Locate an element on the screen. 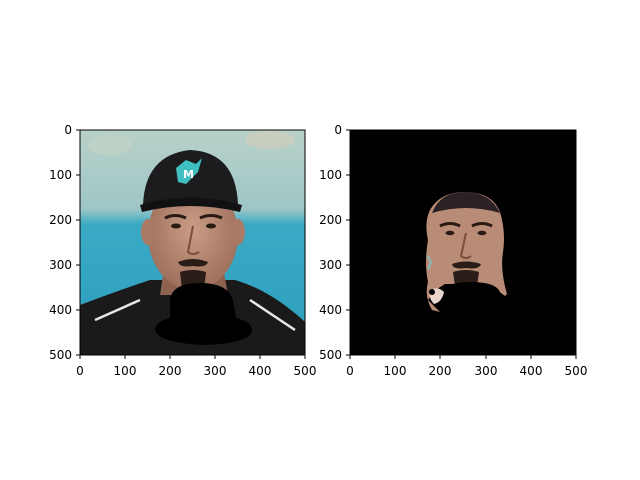 This screenshot has height=480, width=640. x-axis-original: 0 100 200 300 400 500 is located at coordinates (196, 366).